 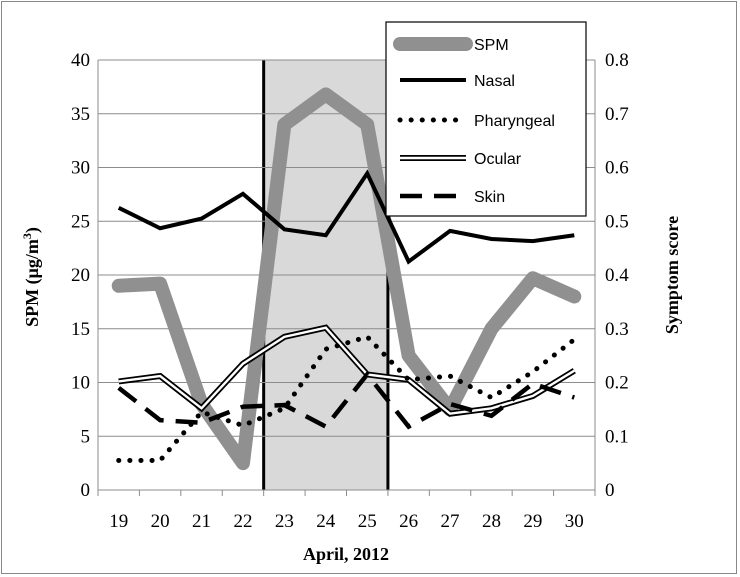 I want to click on y-left-tick-label: 25, so click(x=80, y=221).